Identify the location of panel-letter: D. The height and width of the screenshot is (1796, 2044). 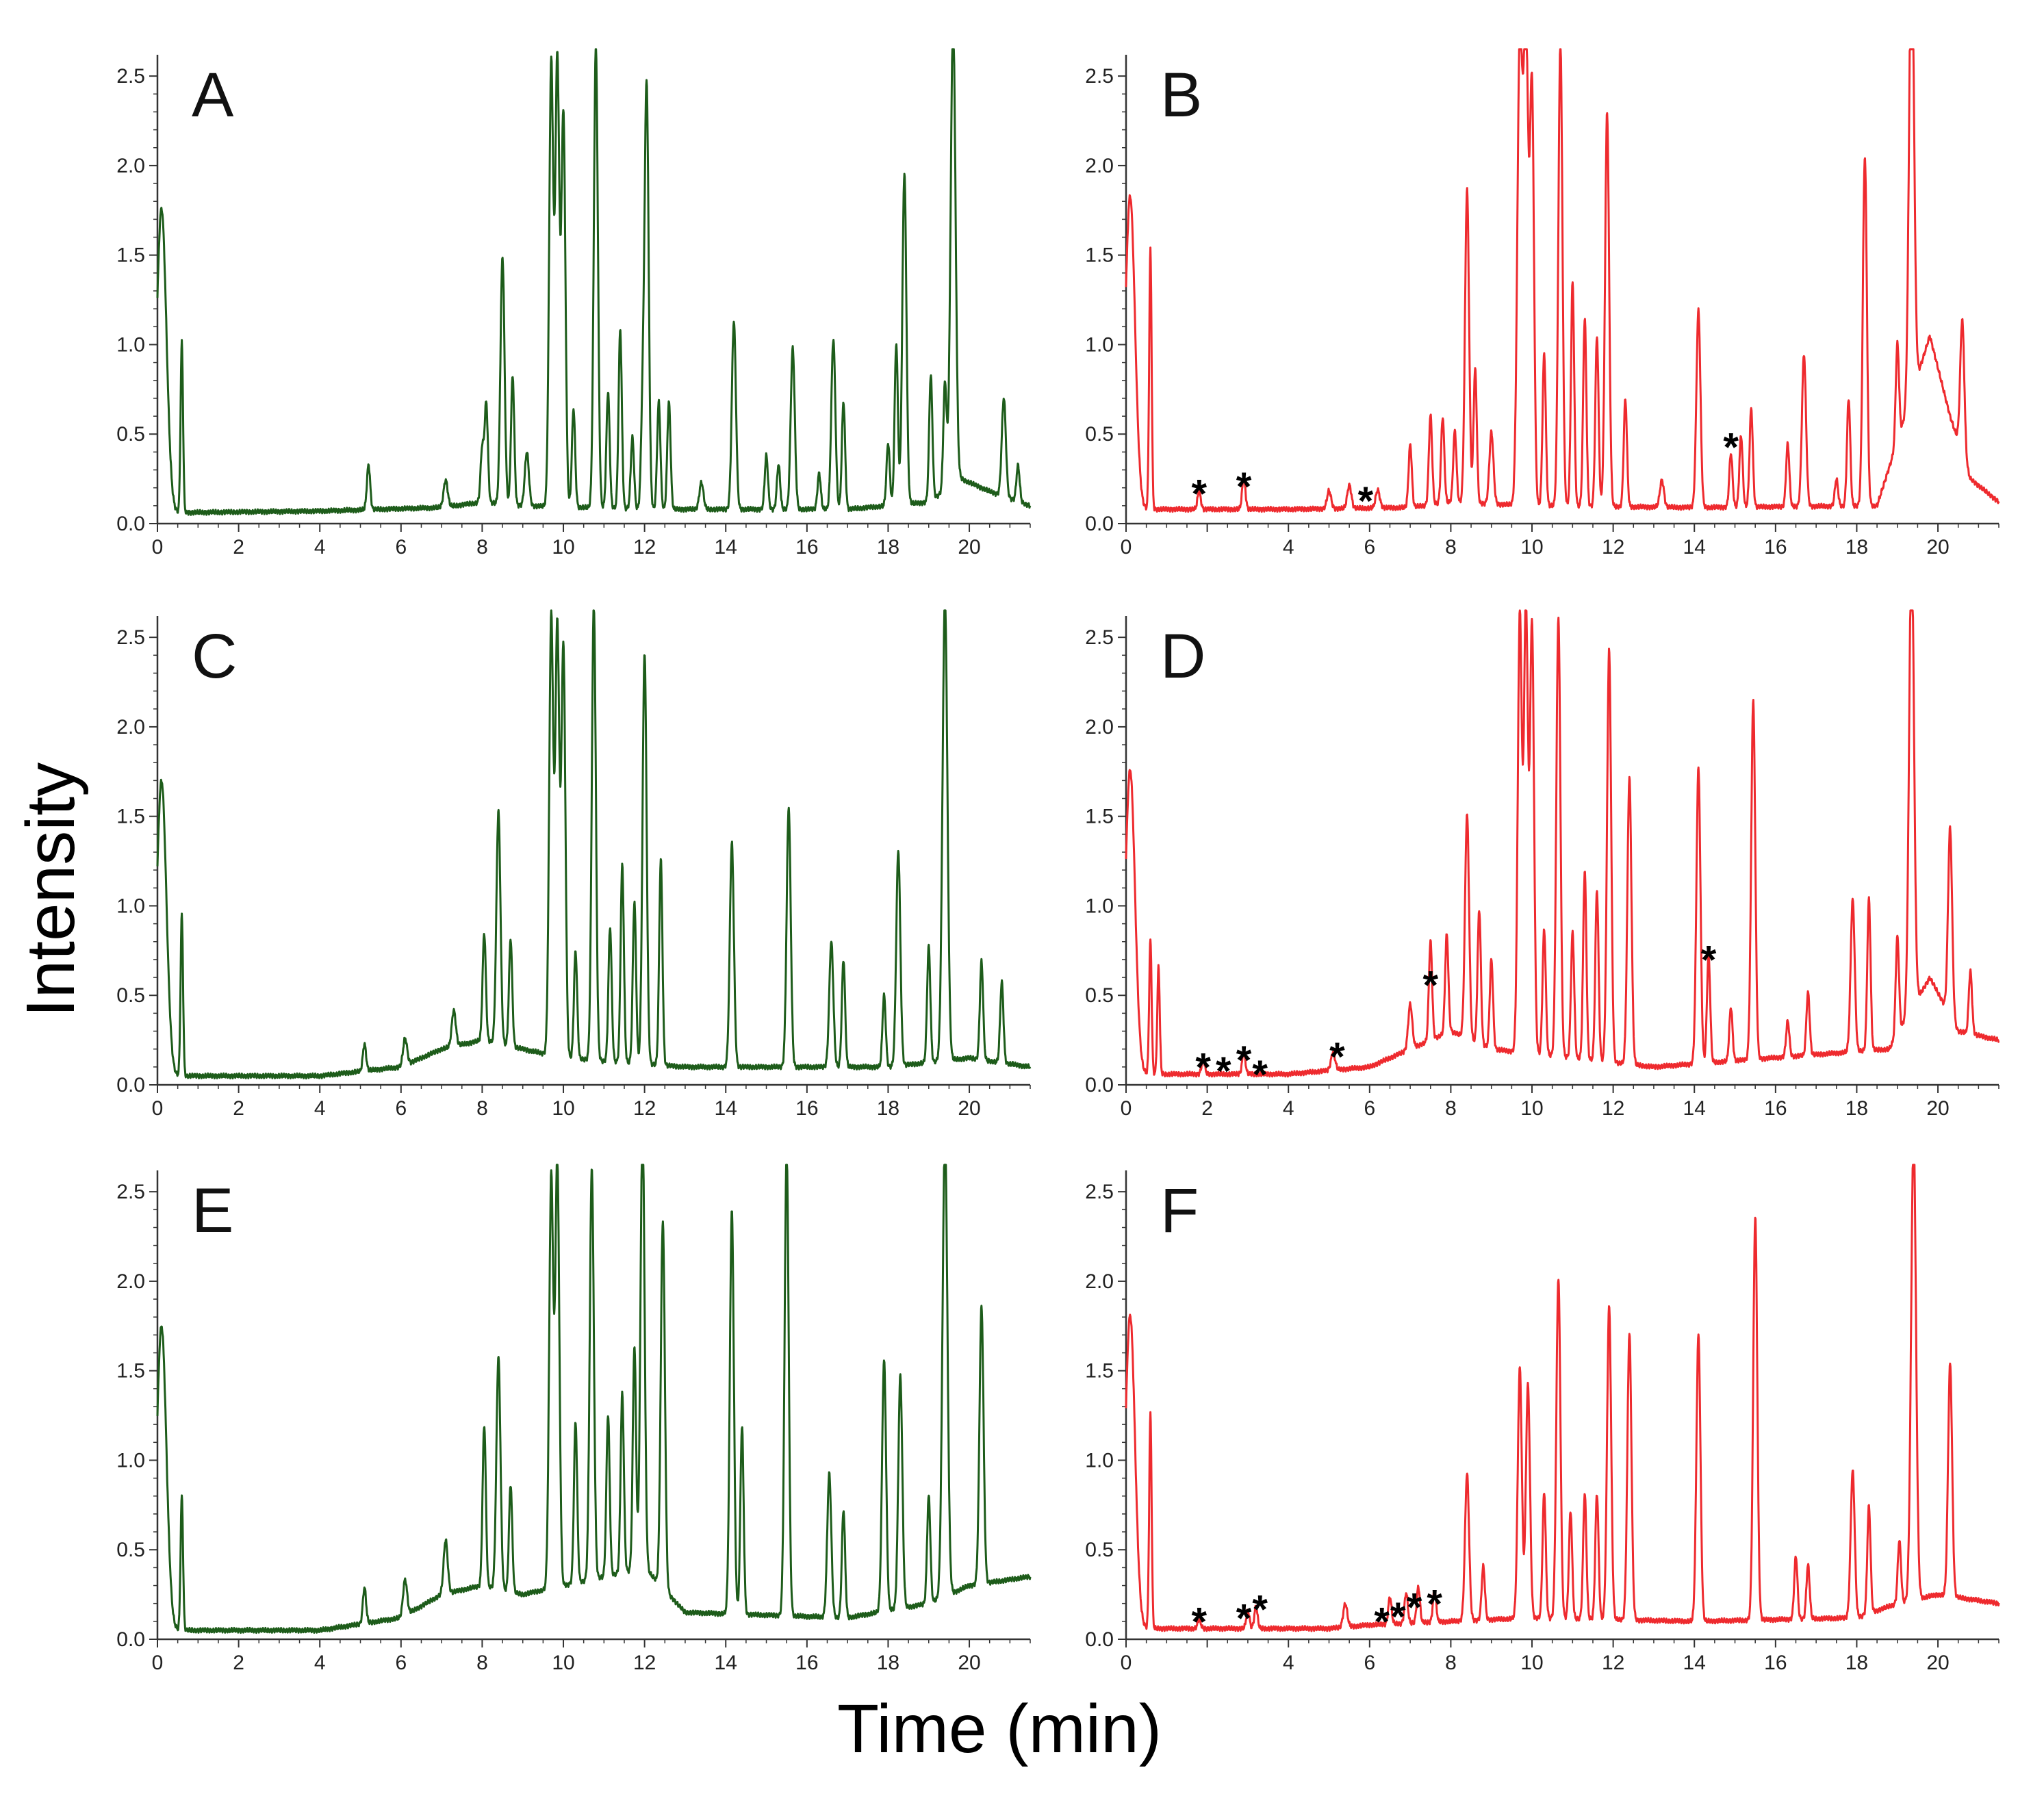
(1182, 656).